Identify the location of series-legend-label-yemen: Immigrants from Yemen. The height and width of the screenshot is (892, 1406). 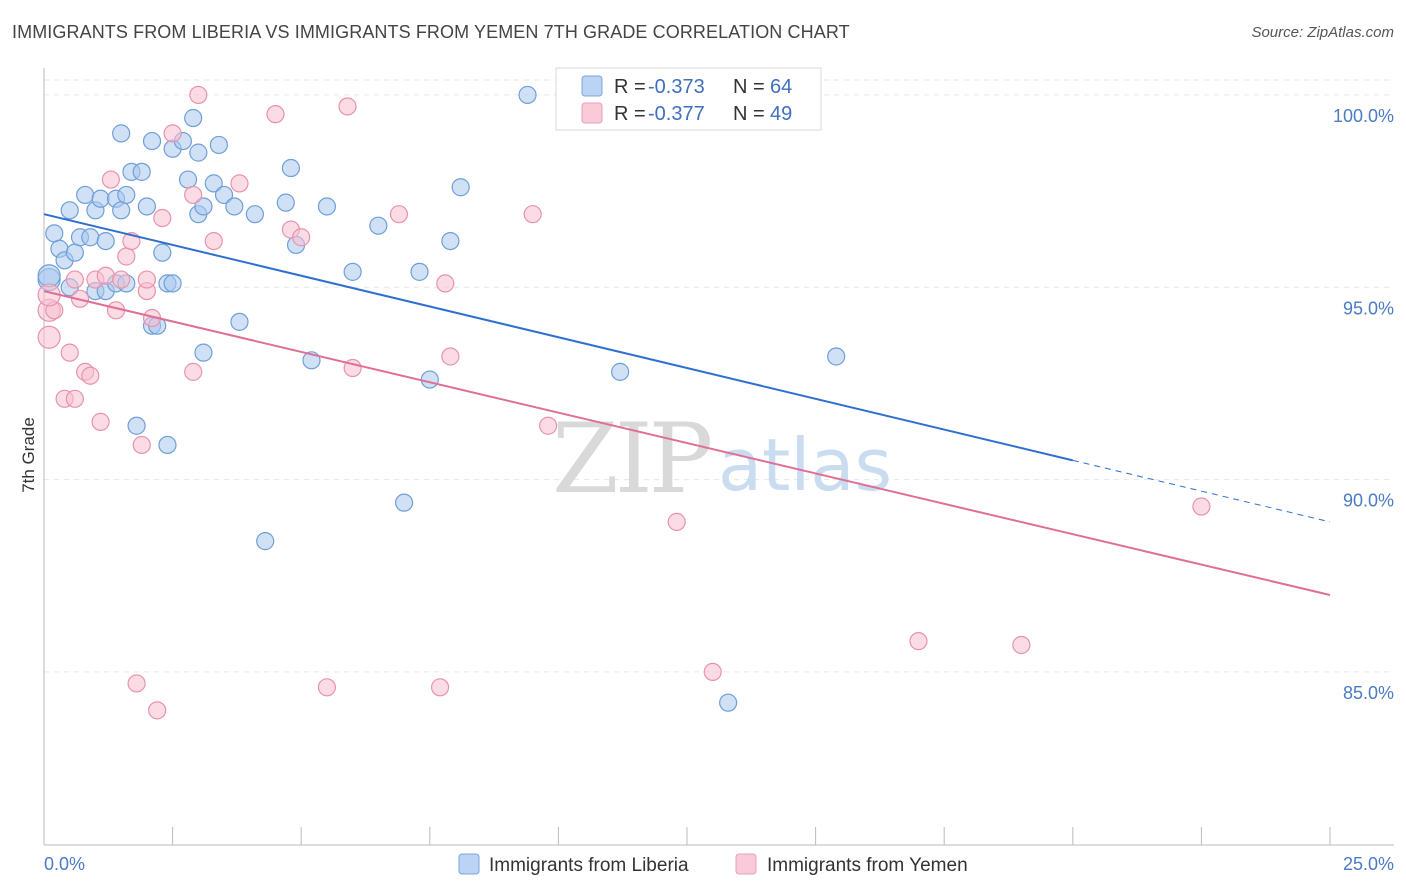
(867, 865).